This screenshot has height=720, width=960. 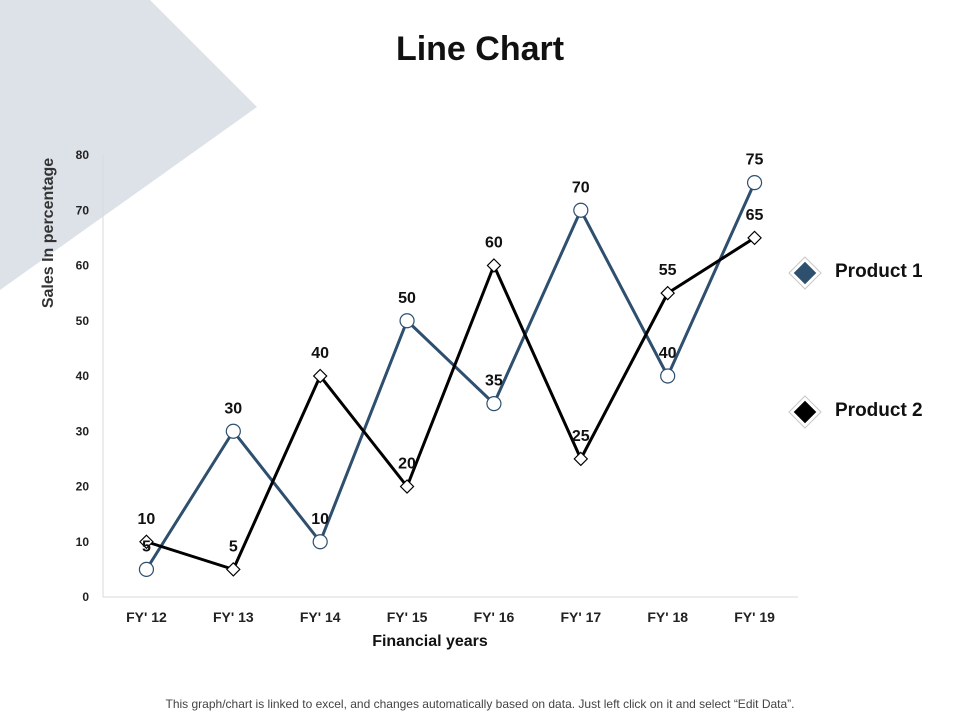 I want to click on y-tick-label: 10, so click(x=83, y=542).